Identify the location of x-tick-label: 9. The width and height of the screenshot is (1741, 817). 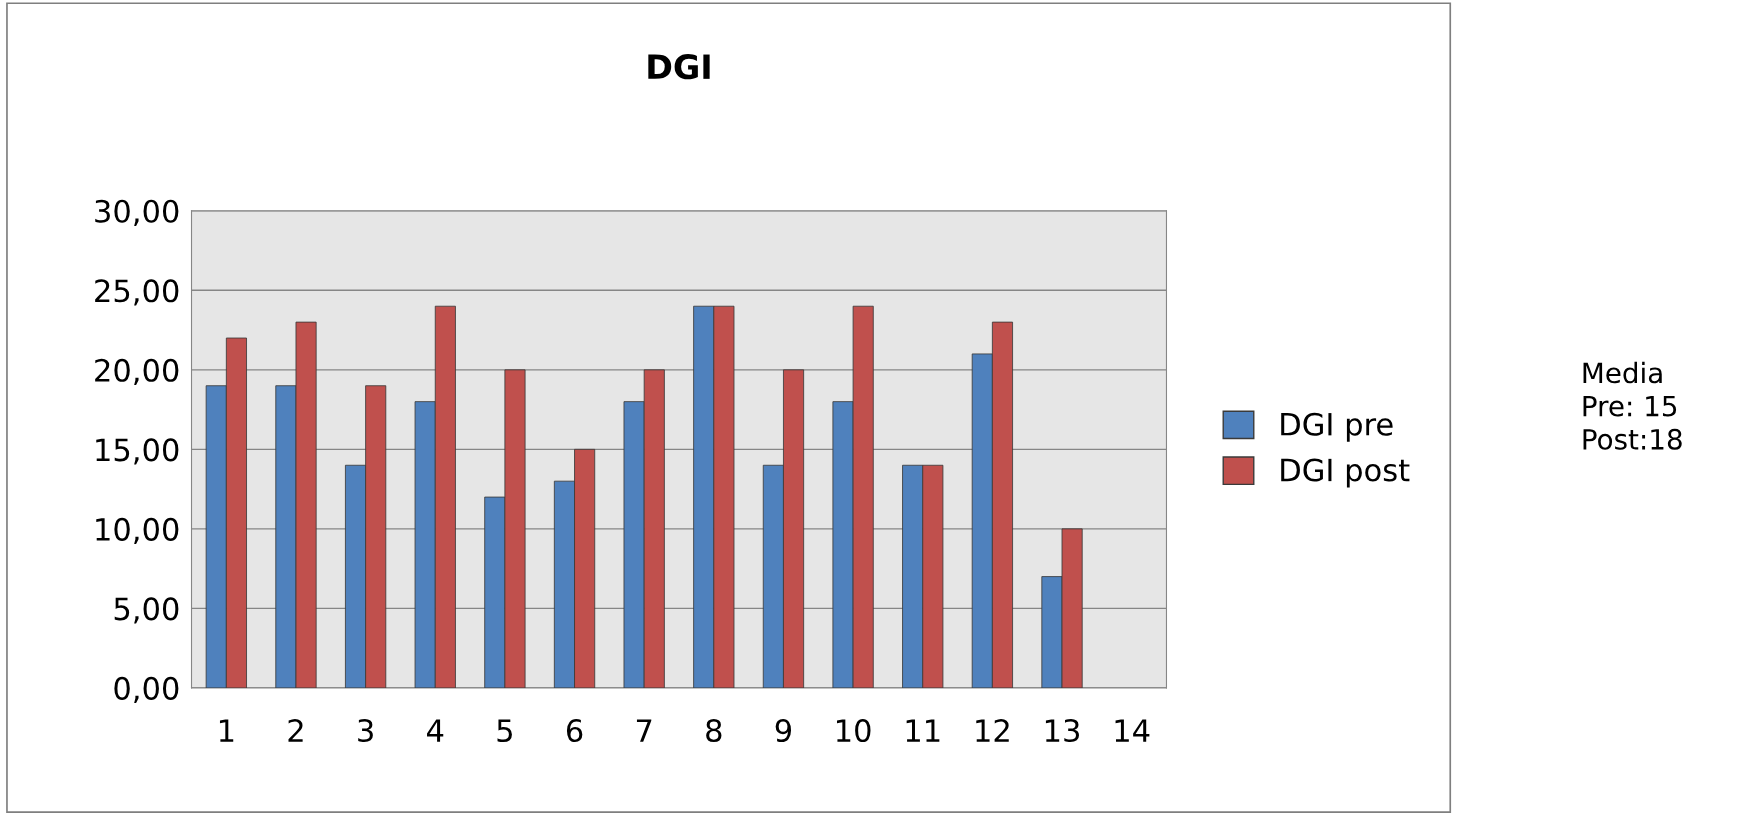
(783, 731).